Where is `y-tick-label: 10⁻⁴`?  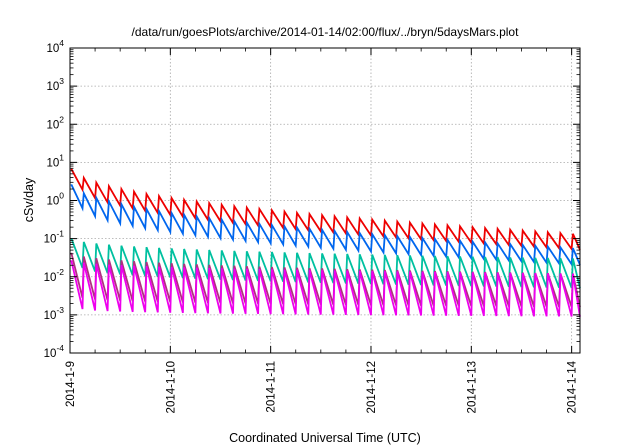
y-tick-label: 10⁻⁴ is located at coordinates (54, 351).